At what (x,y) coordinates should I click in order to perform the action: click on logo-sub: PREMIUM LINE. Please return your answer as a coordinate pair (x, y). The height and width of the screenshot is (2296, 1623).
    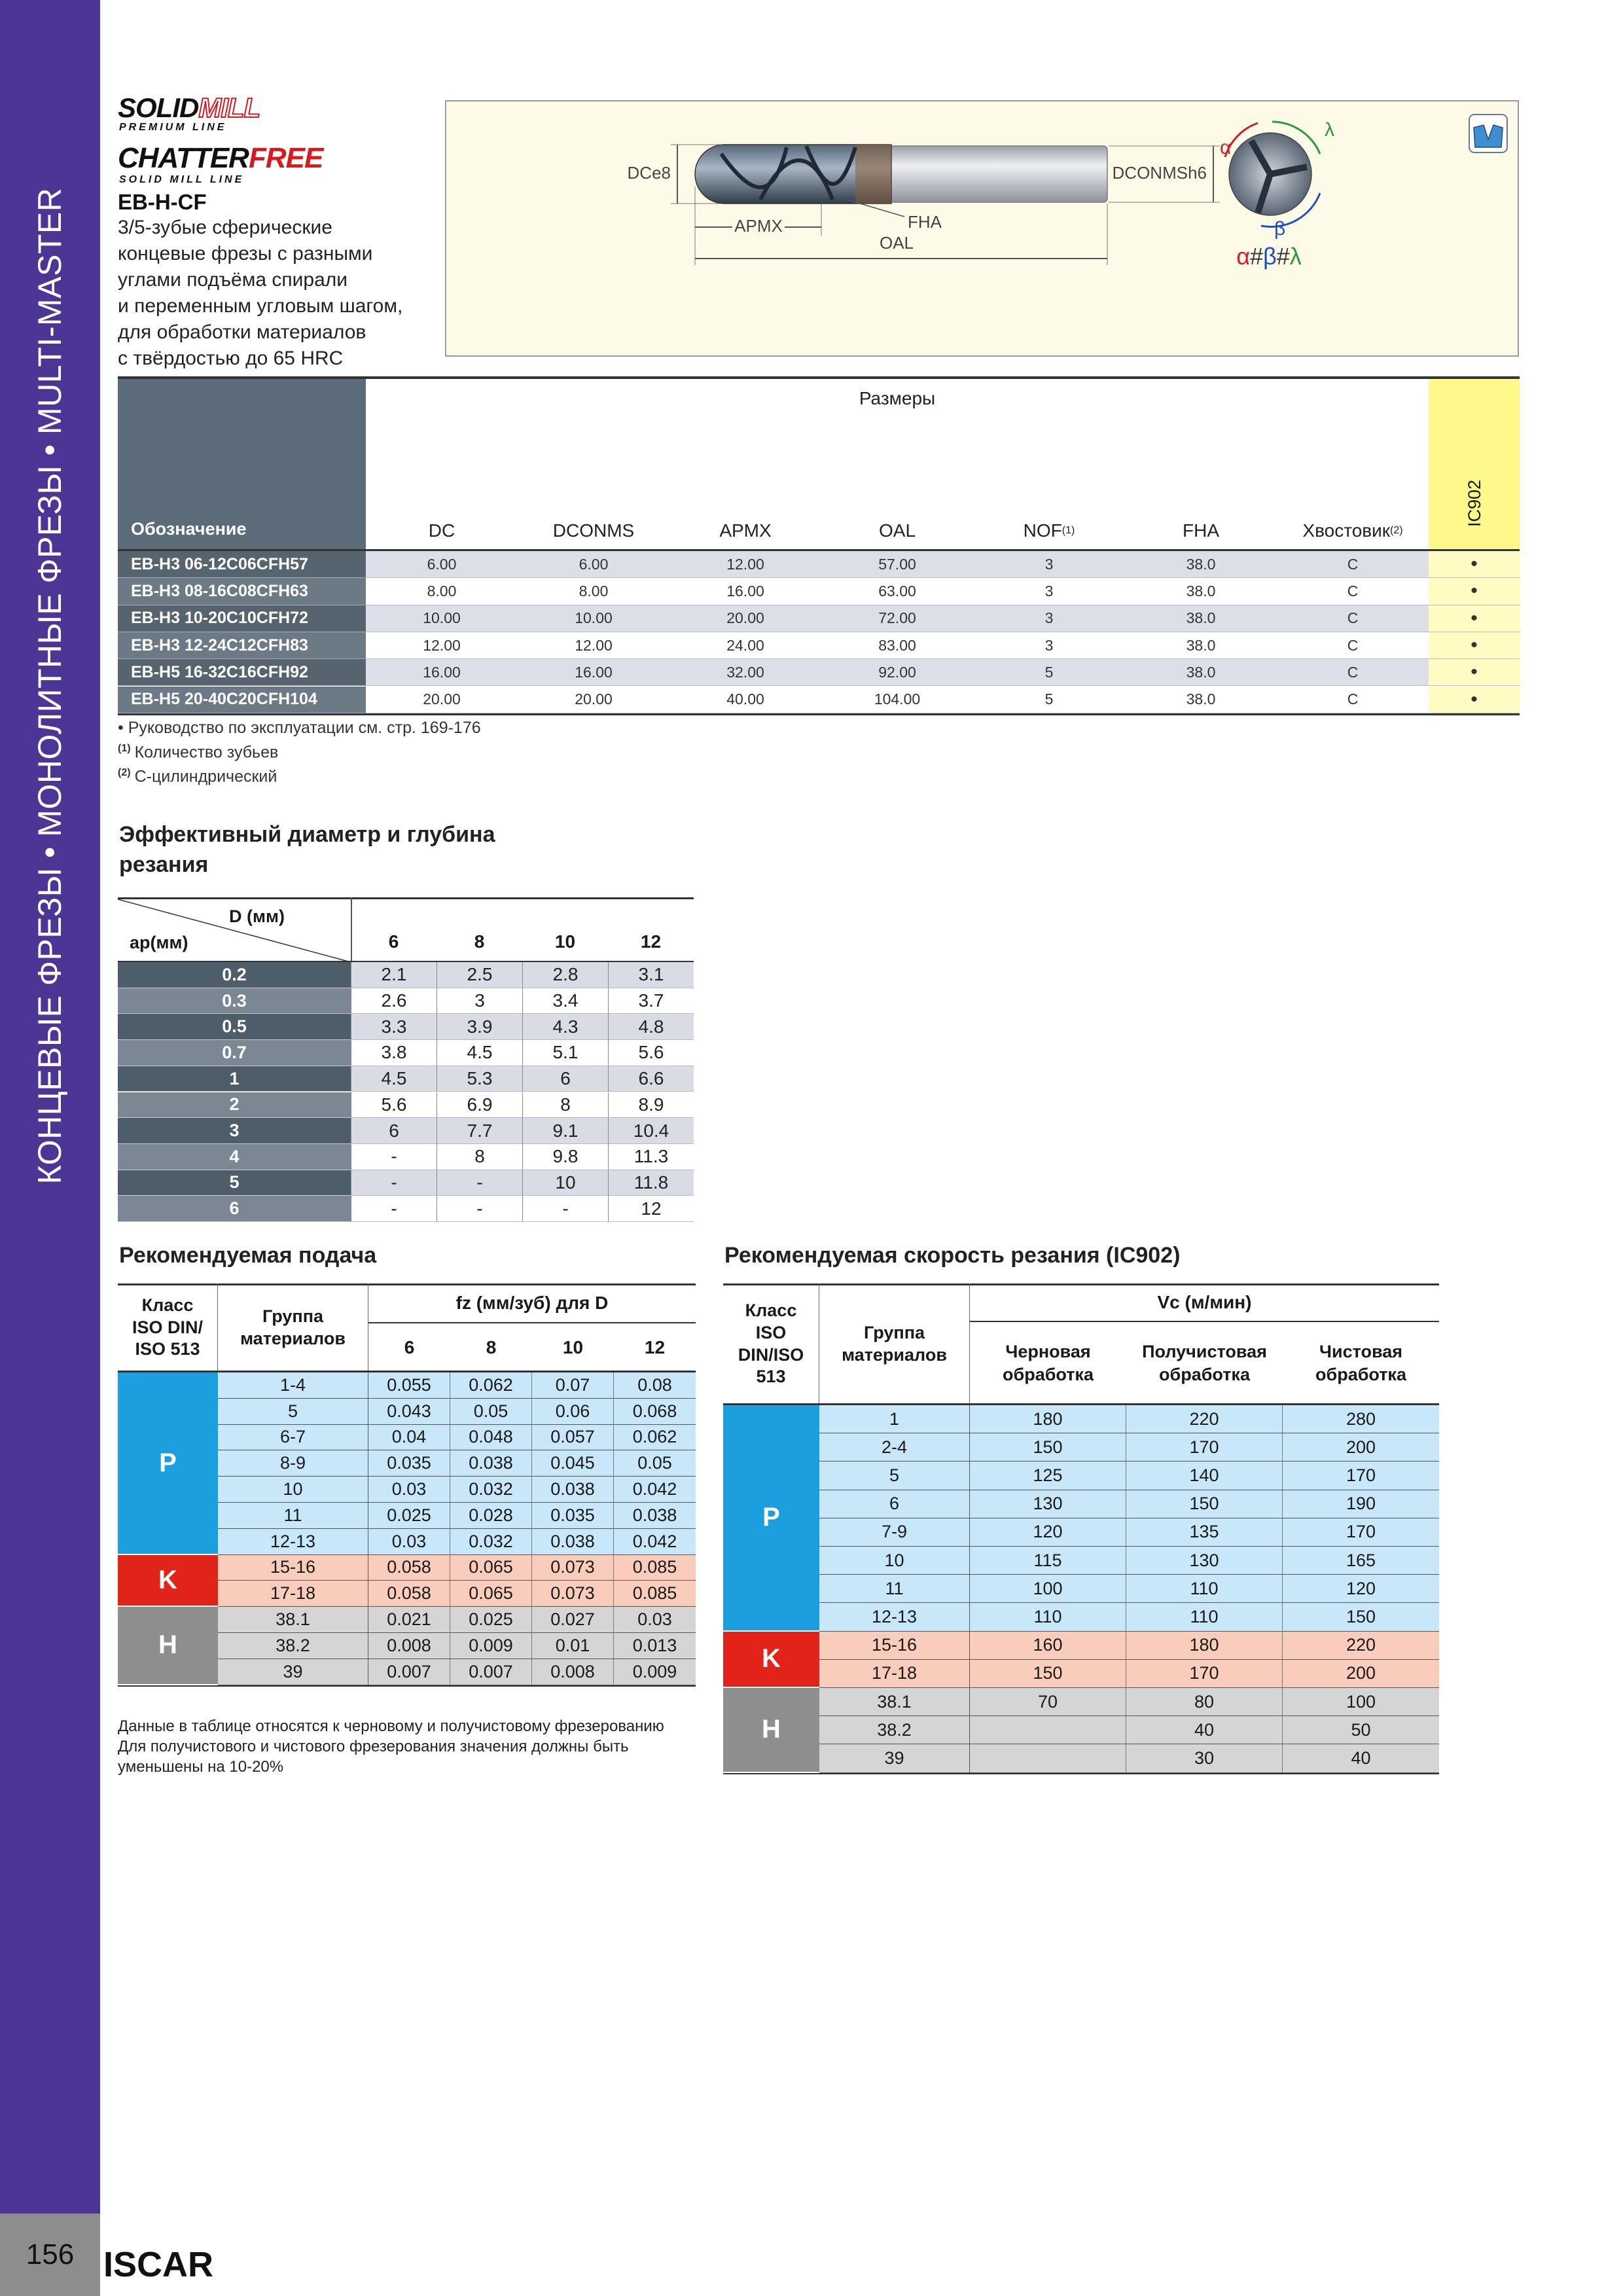
    Looking at the image, I should click on (173, 127).